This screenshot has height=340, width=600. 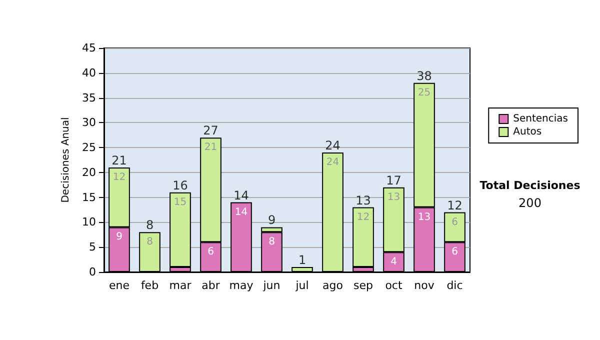 What do you see at coordinates (332, 145) in the screenshot?
I see `total-label: 24` at bounding box center [332, 145].